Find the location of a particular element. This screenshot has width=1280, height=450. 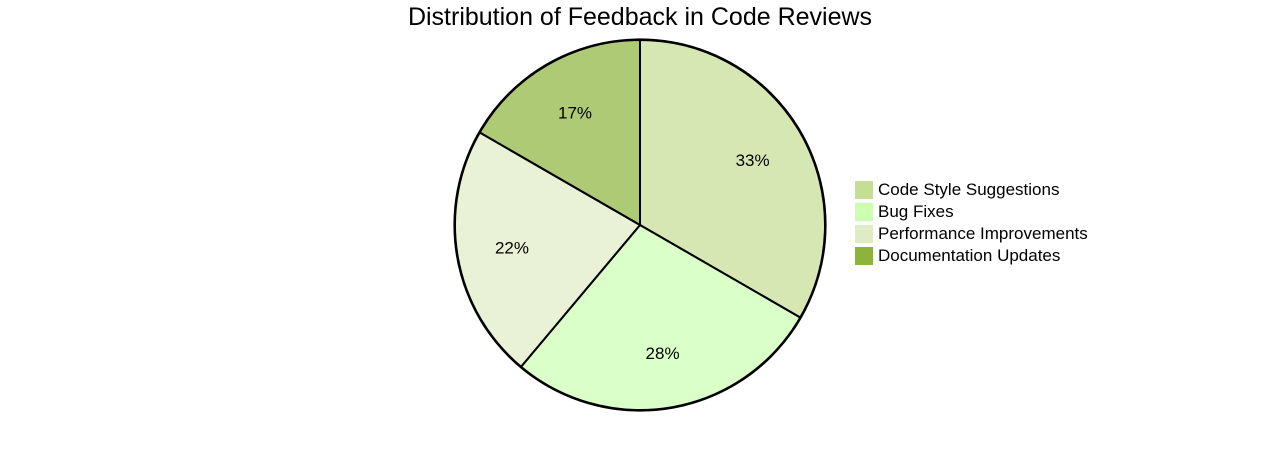

legend-label: Documentation Updates is located at coordinates (969, 255).